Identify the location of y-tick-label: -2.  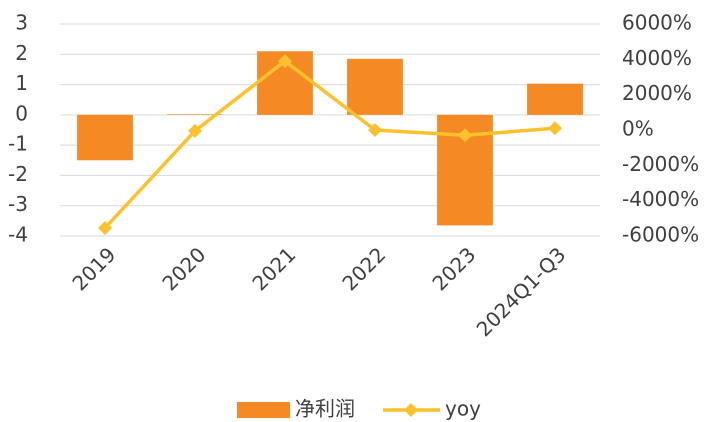
(18, 174).